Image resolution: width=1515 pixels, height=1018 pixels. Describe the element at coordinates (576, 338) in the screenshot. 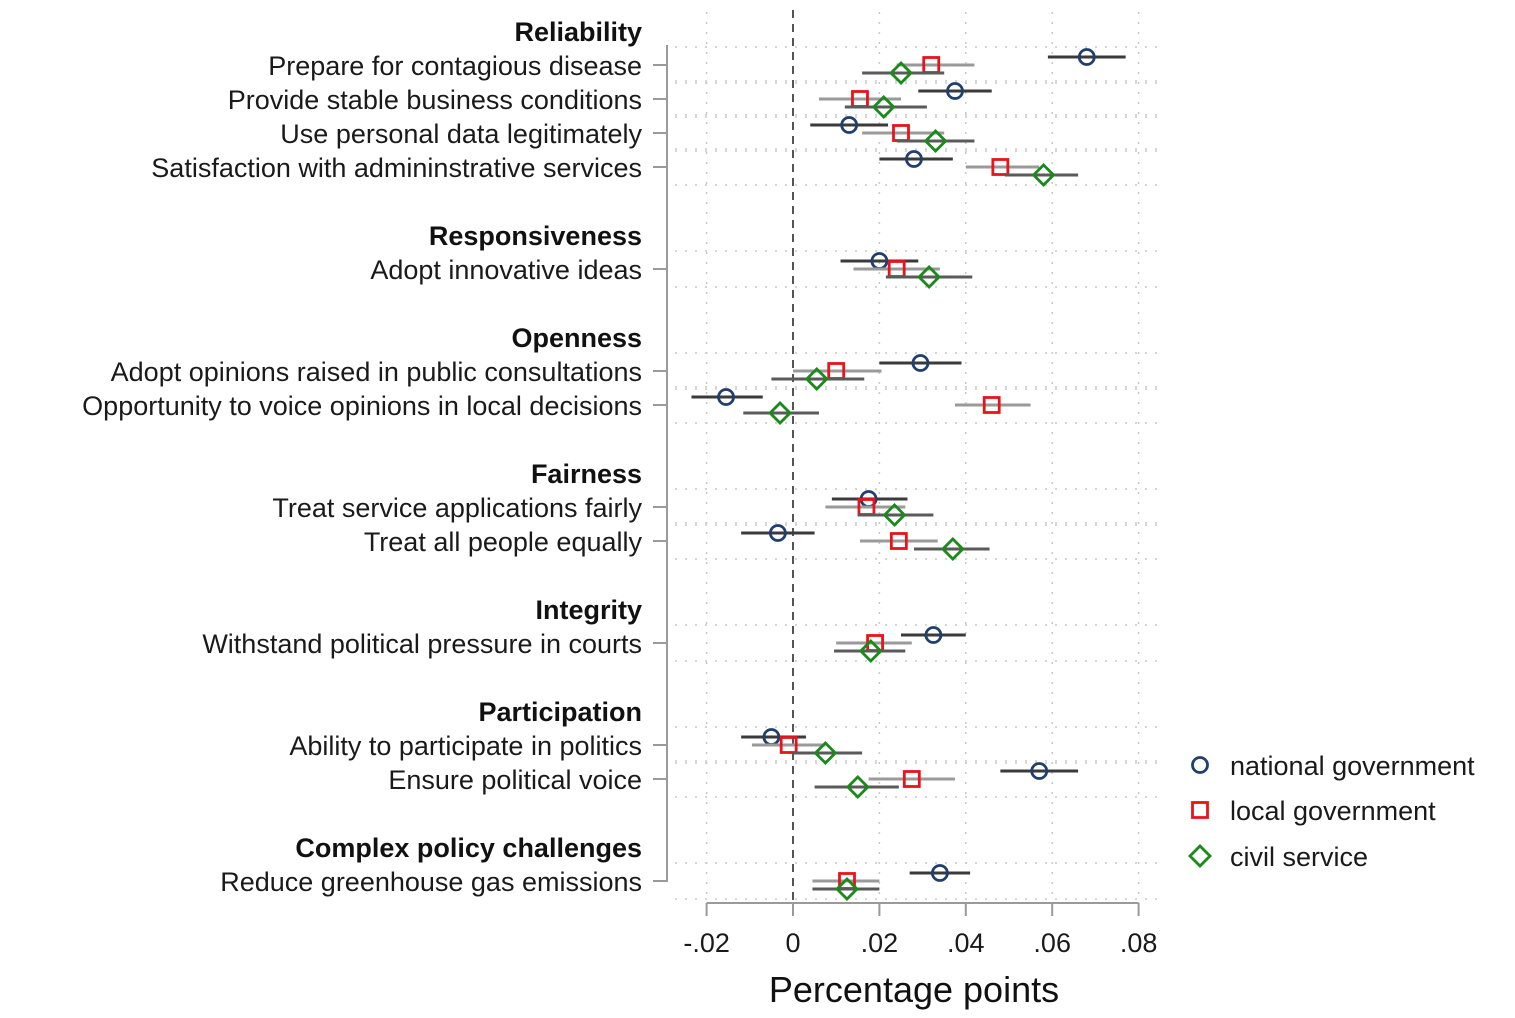

I see `group-header: Openness` at that location.